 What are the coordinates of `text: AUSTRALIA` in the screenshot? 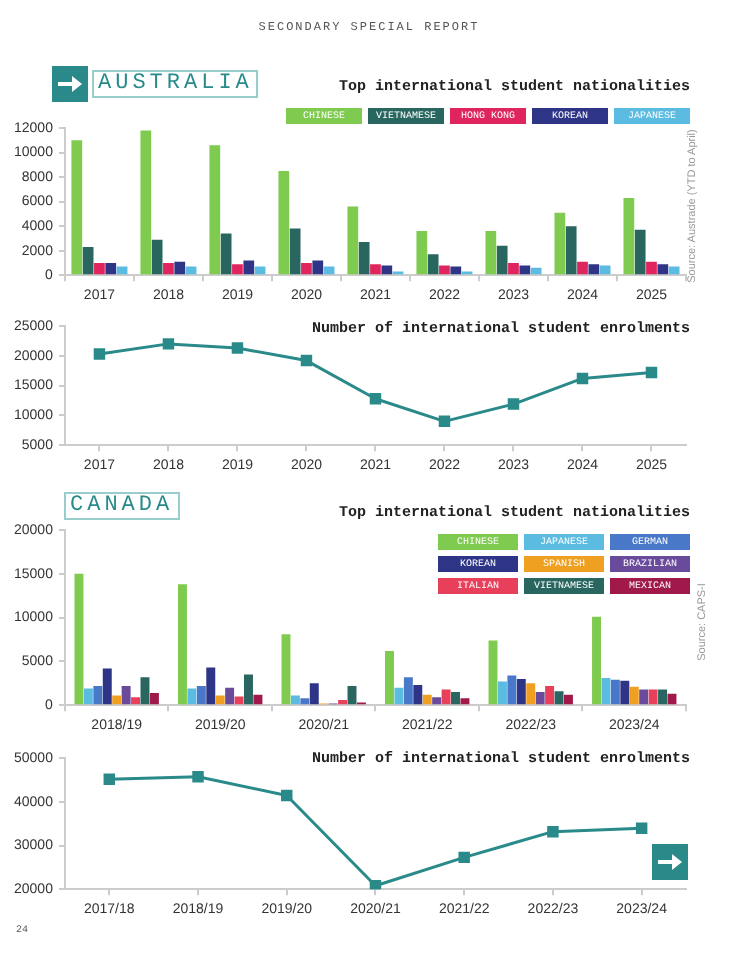 It's located at (175, 84).